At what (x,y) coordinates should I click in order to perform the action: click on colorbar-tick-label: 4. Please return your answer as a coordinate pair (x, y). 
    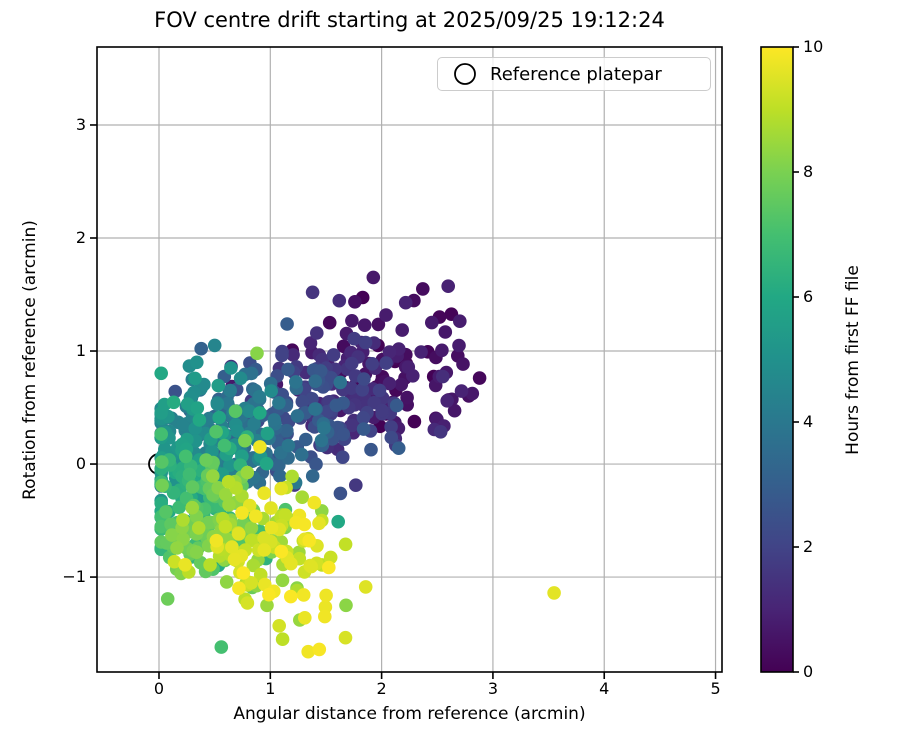
    Looking at the image, I should click on (808, 421).